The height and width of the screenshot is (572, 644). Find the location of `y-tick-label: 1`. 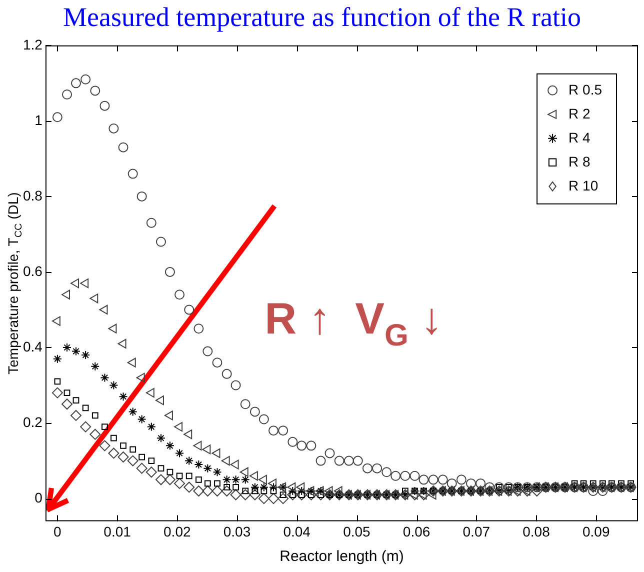

y-tick-label: 1 is located at coordinates (38, 120).